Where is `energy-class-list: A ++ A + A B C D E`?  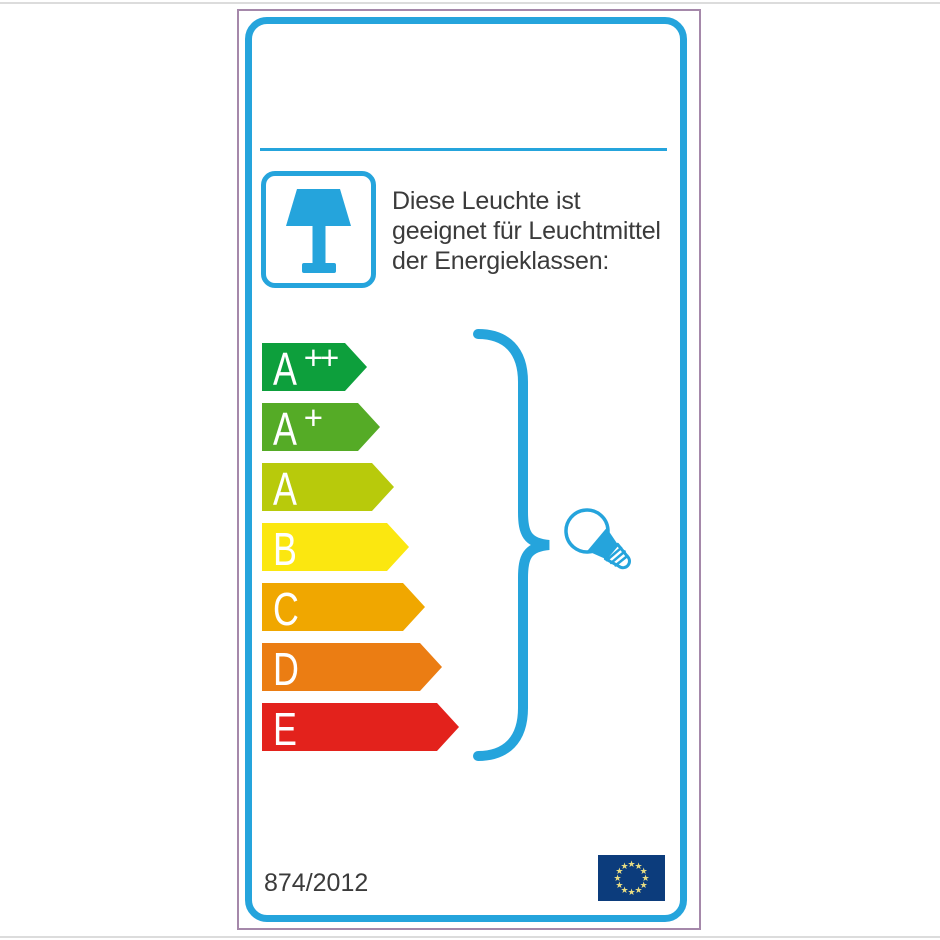
energy-class-list: A ++ A + A B C D E is located at coordinates (360, 553).